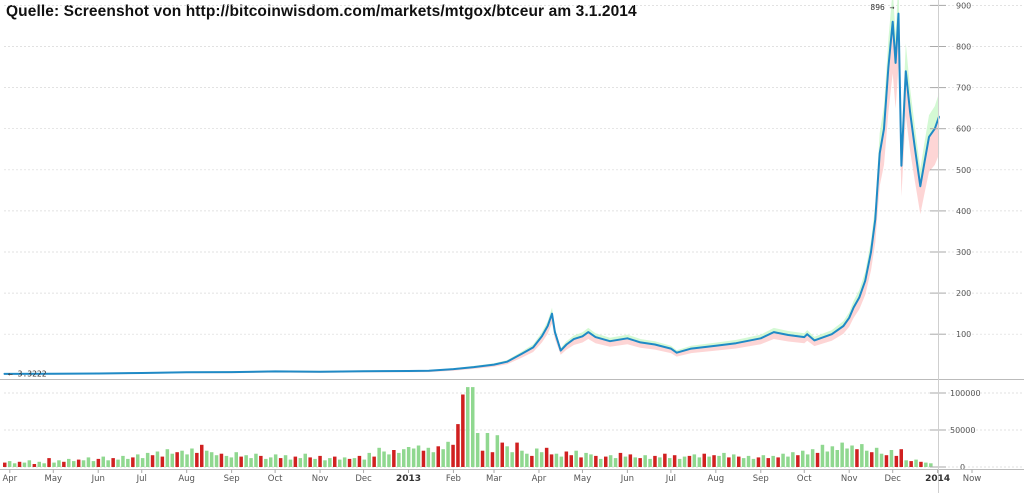 The width and height of the screenshot is (1024, 493). I want to click on time-tick-label: Dec, so click(892, 479).